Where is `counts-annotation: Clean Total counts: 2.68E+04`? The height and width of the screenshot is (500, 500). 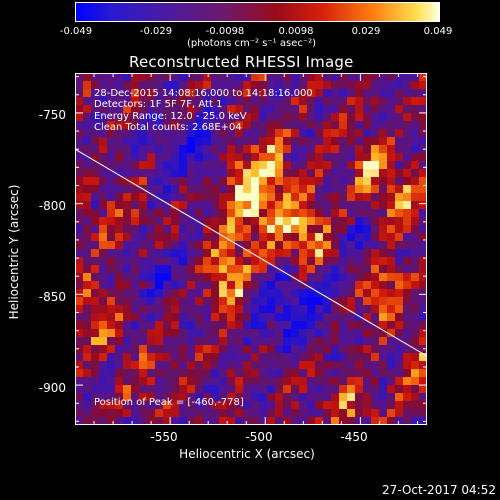 counts-annotation: Clean Total counts: 2.68E+04 is located at coordinates (168, 127).